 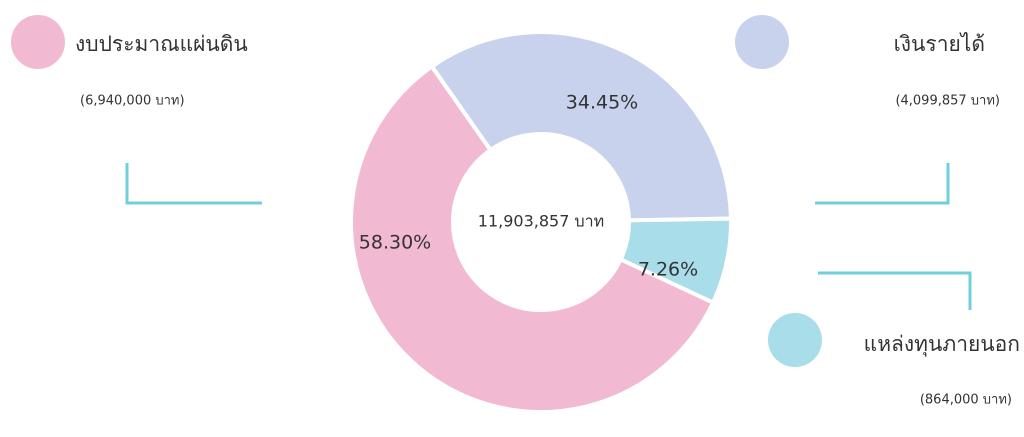 I want to click on value-label: 7.26%, so click(x=668, y=270).